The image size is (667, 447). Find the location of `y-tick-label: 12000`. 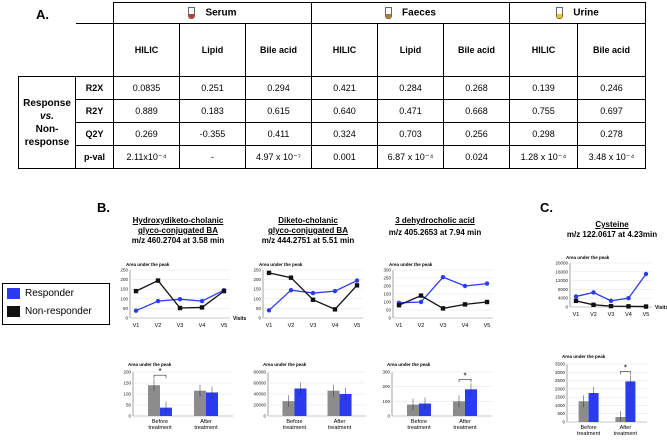

y-tick-label: 12000 is located at coordinates (561, 280).